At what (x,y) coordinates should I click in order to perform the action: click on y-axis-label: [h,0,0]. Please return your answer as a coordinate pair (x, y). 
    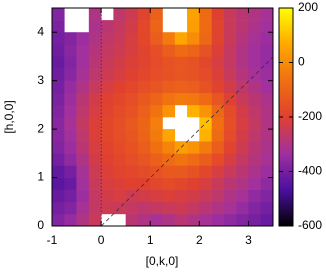
    Looking at the image, I should click on (9, 116).